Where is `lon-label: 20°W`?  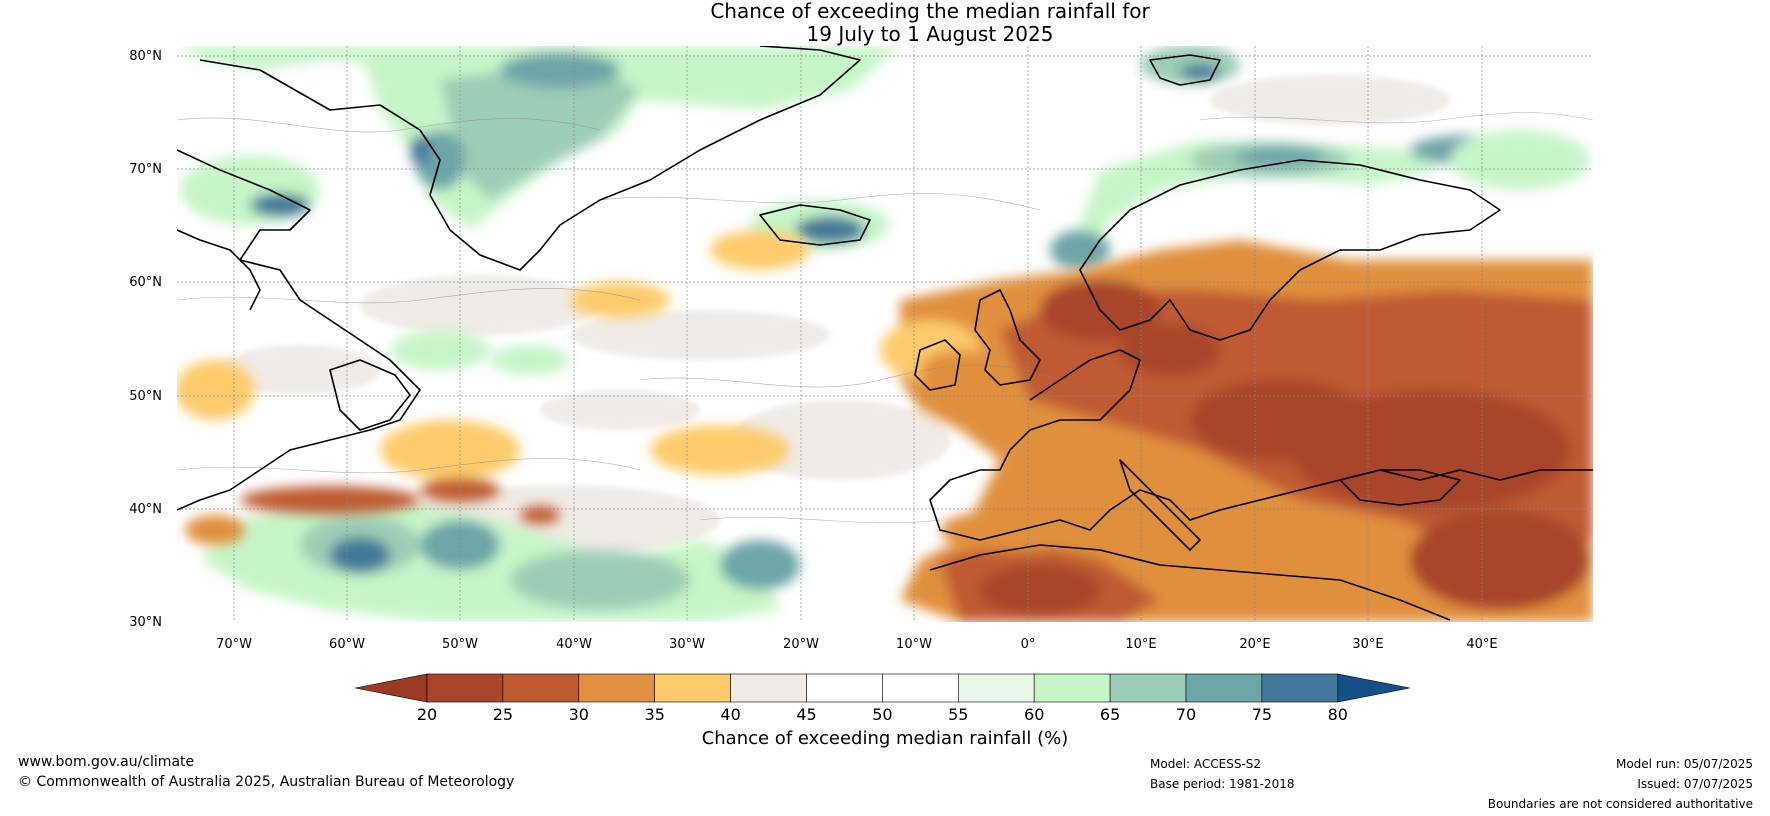 lon-label: 20°W is located at coordinates (801, 644).